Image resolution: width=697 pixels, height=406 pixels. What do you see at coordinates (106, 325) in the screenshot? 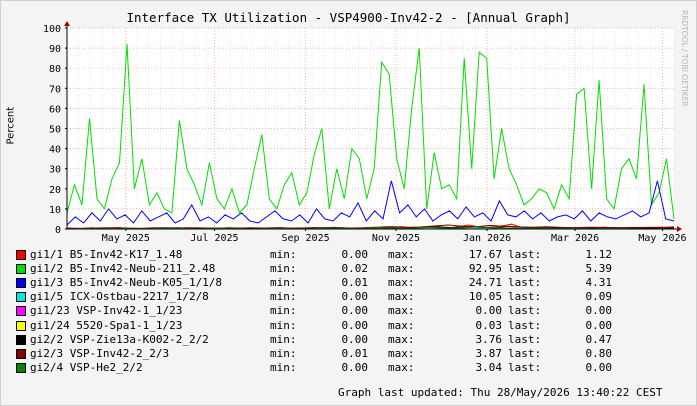
I see `legend-label: gi1/24 5520-Spa1-1_1/23` at bounding box center [106, 325].